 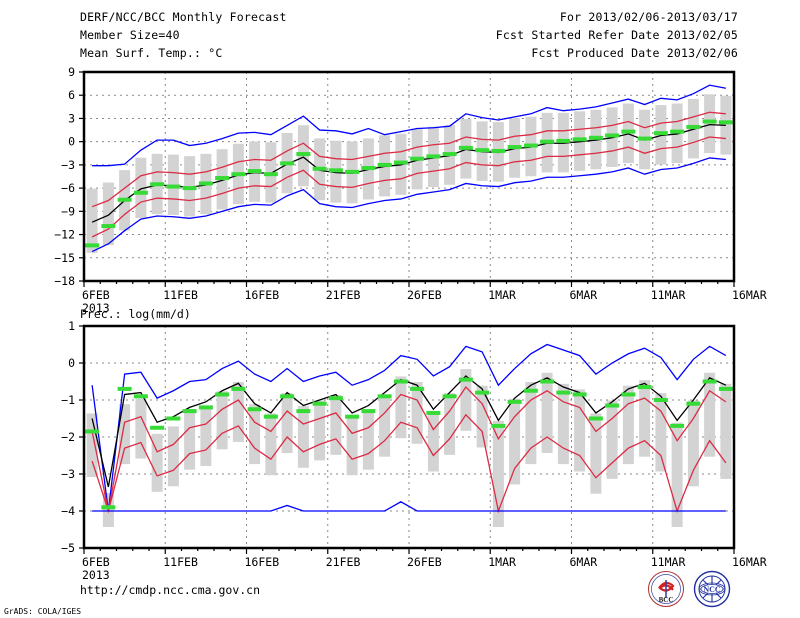 What do you see at coordinates (689, 589) in the screenshot?
I see `agency-logos: BCC NCC` at bounding box center [689, 589].